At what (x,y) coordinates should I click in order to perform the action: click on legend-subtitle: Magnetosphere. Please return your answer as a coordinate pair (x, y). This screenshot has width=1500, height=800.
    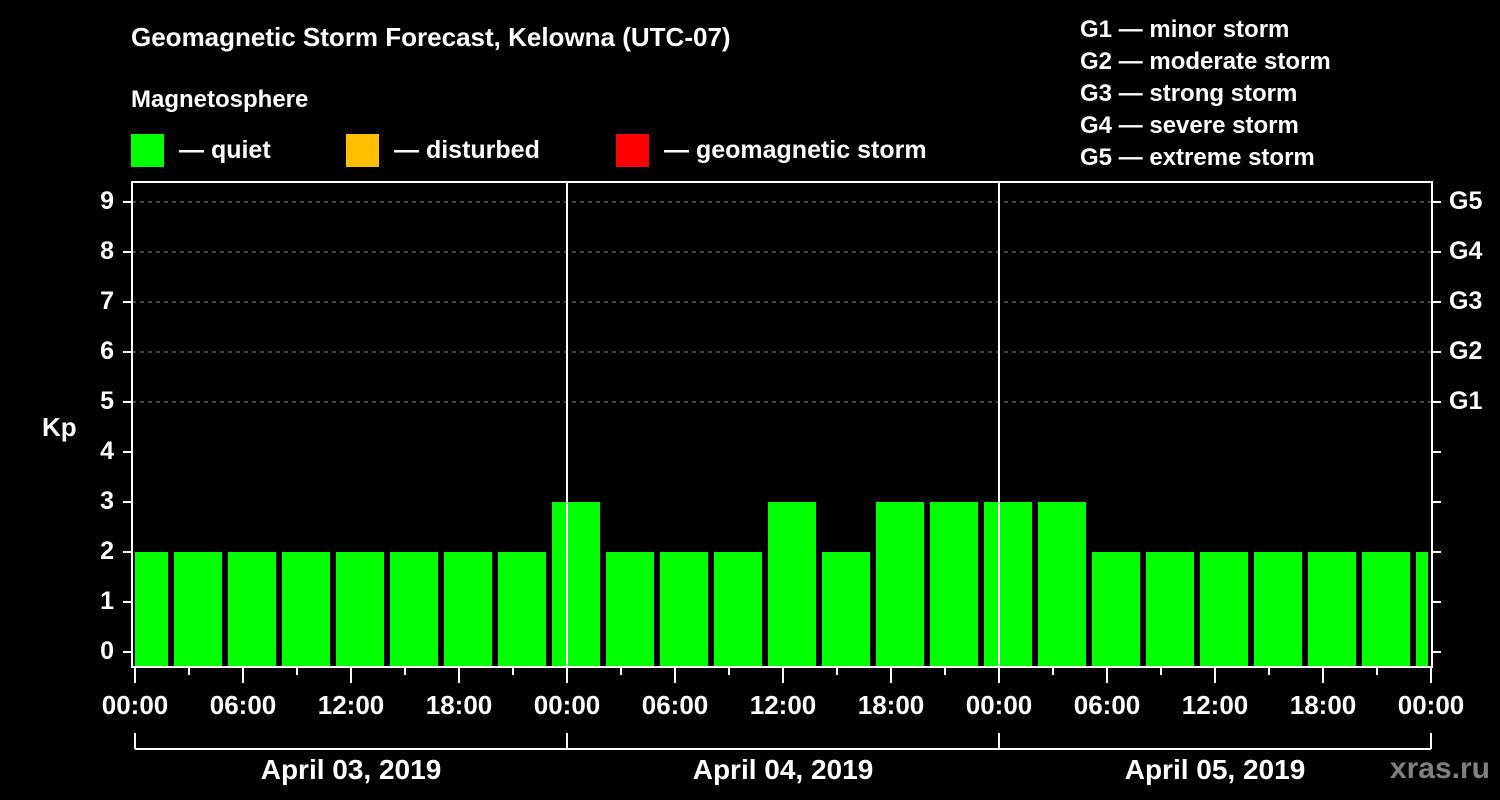
    Looking at the image, I should click on (220, 99).